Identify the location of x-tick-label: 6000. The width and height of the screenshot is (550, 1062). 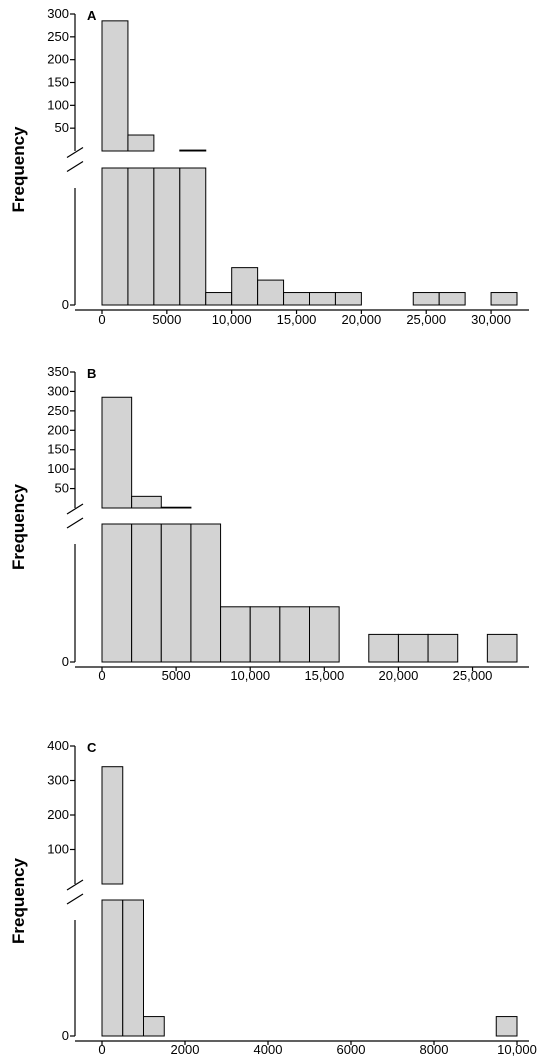
(351, 1049).